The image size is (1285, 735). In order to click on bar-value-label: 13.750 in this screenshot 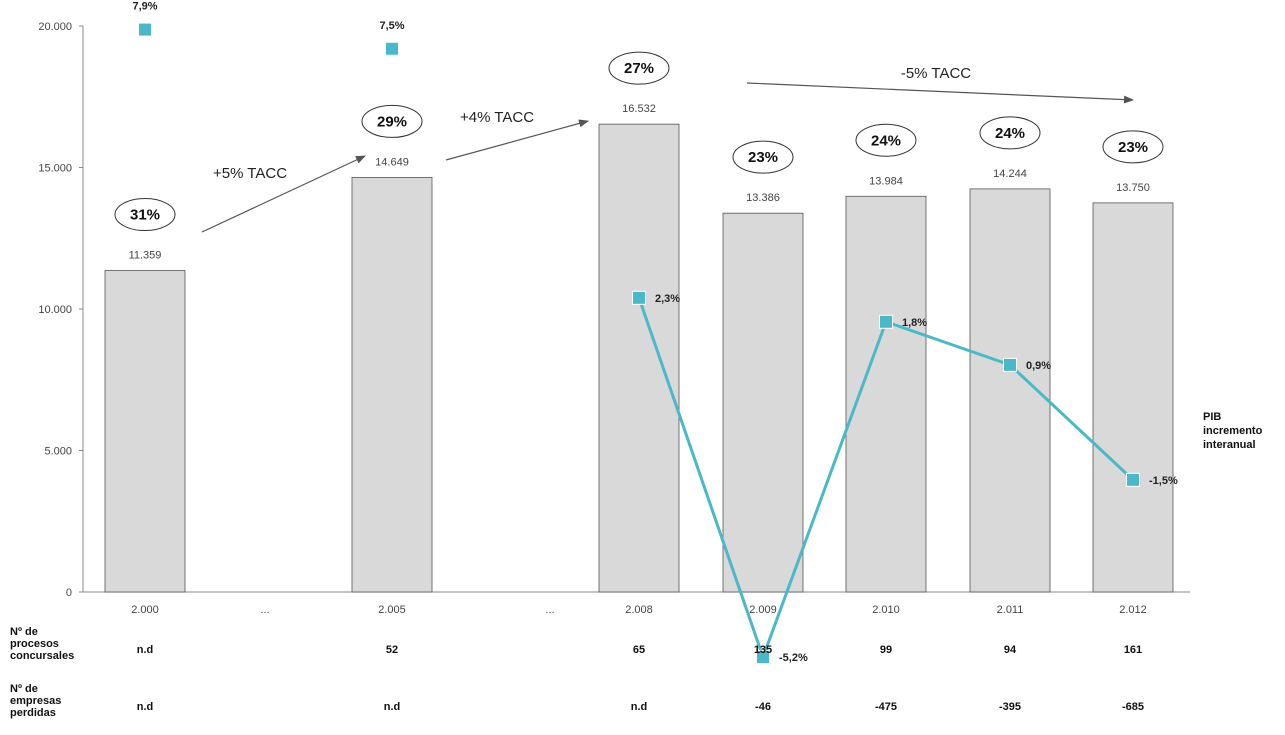, I will do `click(1133, 188)`.